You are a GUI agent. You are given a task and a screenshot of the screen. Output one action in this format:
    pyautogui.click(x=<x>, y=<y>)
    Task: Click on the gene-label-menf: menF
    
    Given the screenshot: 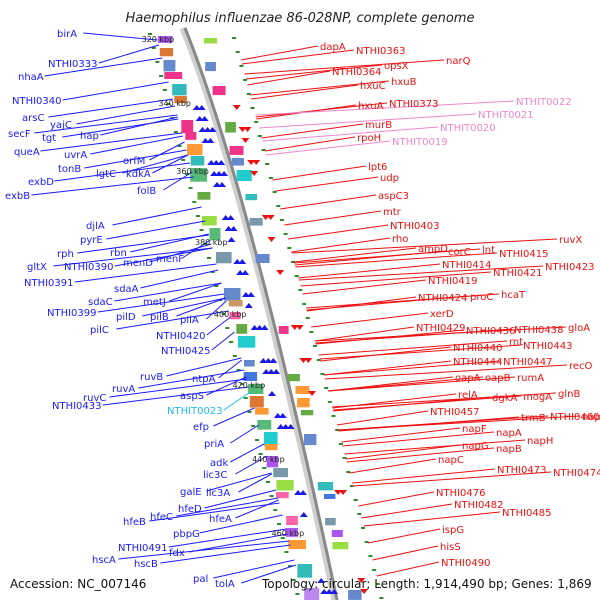 What is the action you would take?
    pyautogui.click(x=170, y=259)
    